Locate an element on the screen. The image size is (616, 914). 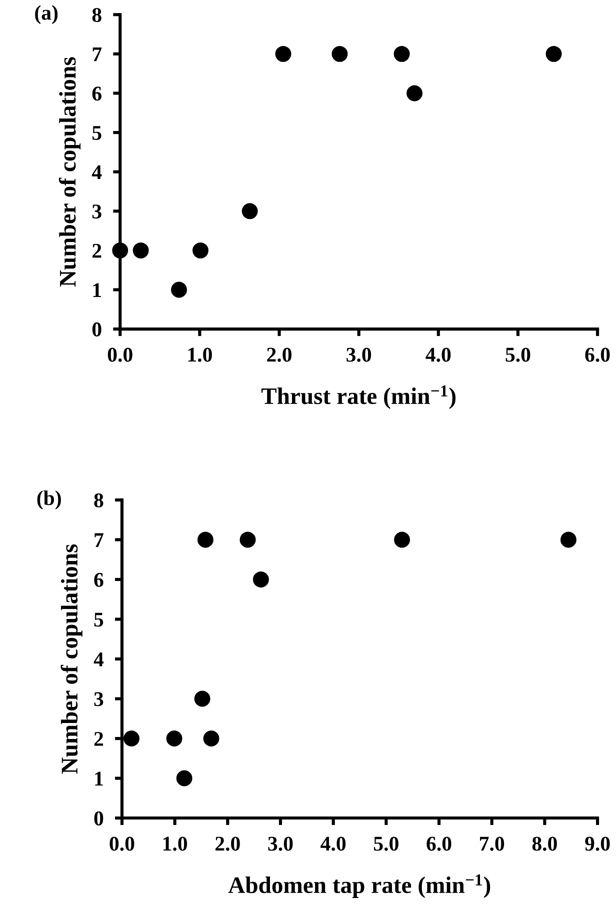
x-axis-title: Thrust rate (min$^{−1}$) is located at coordinates (358, 397).